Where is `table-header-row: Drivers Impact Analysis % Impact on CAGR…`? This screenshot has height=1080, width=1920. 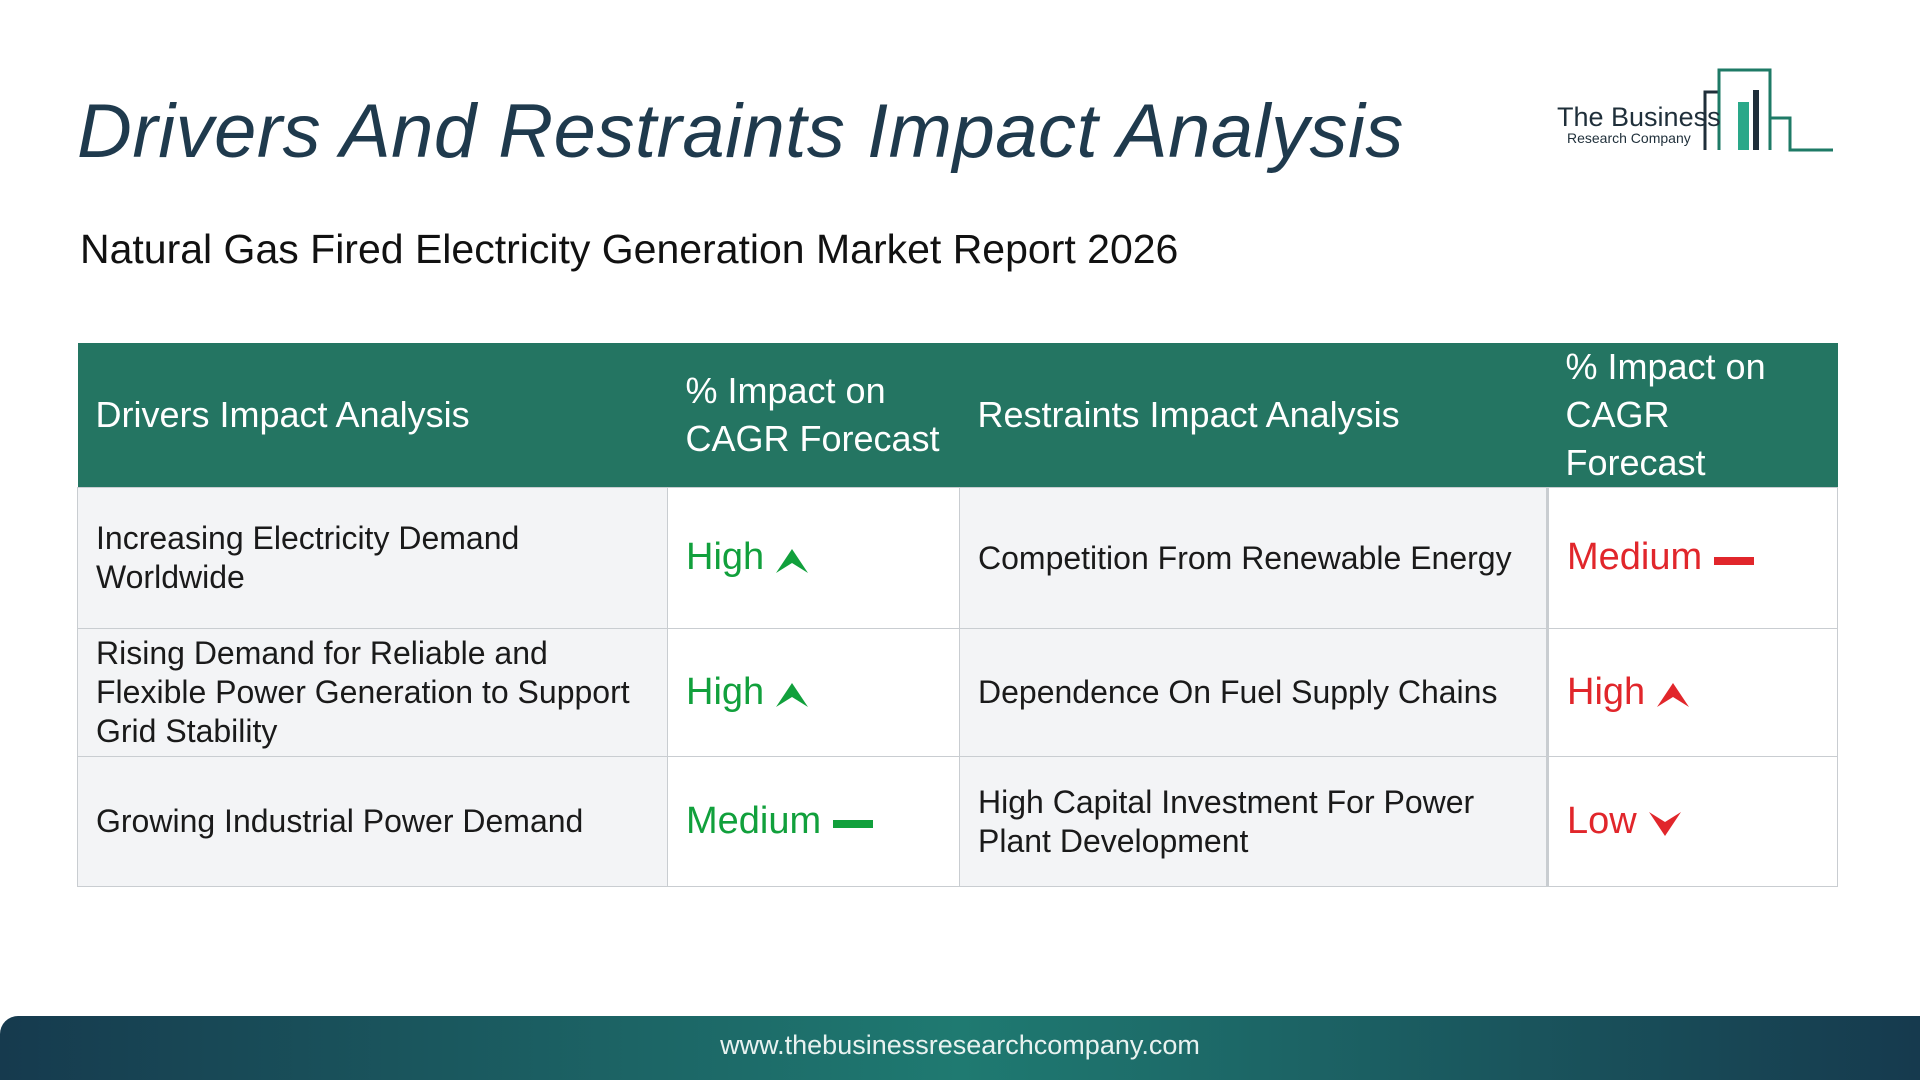 table-header-row: Drivers Impact Analysis % Impact on CAGR… is located at coordinates (957, 415).